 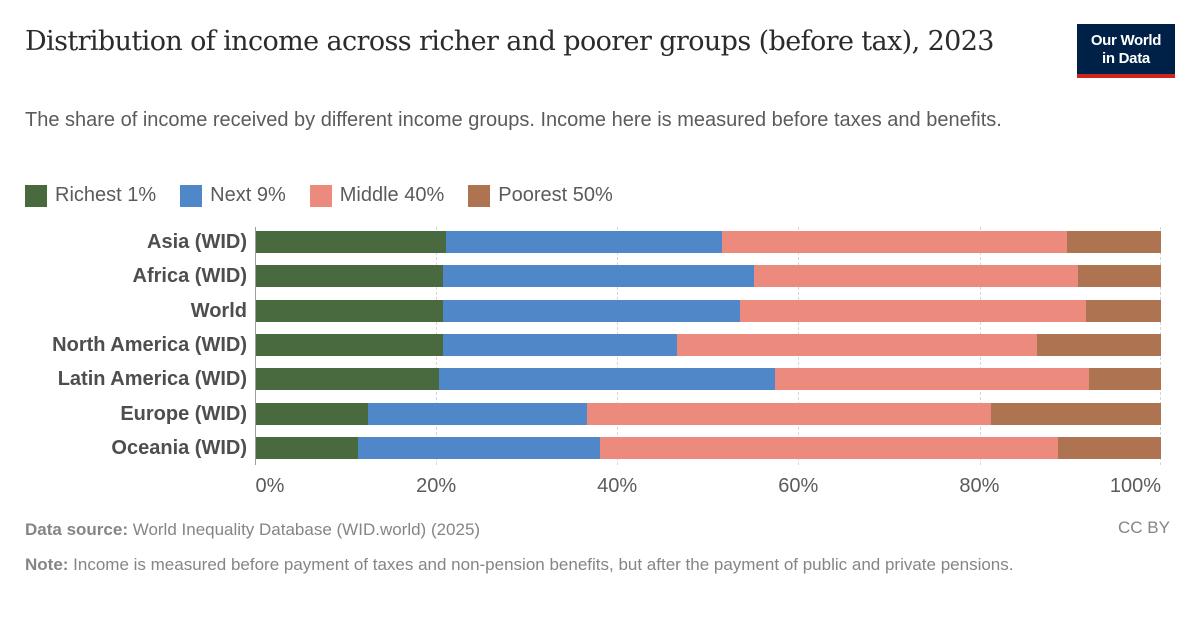 What do you see at coordinates (270, 486) in the screenshot?
I see `x-tick-label: 0%` at bounding box center [270, 486].